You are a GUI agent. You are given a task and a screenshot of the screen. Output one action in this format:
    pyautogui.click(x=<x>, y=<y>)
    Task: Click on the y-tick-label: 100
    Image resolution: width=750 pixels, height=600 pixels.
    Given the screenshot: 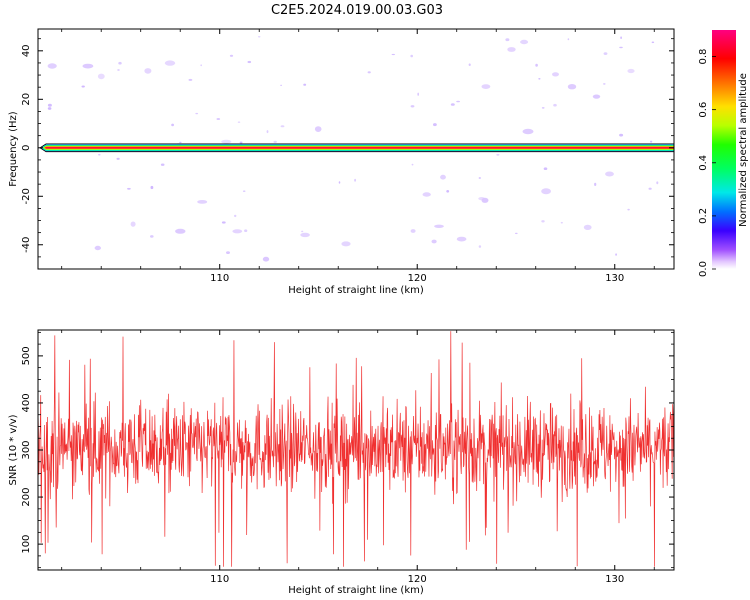 What is the action you would take?
    pyautogui.click(x=26, y=544)
    